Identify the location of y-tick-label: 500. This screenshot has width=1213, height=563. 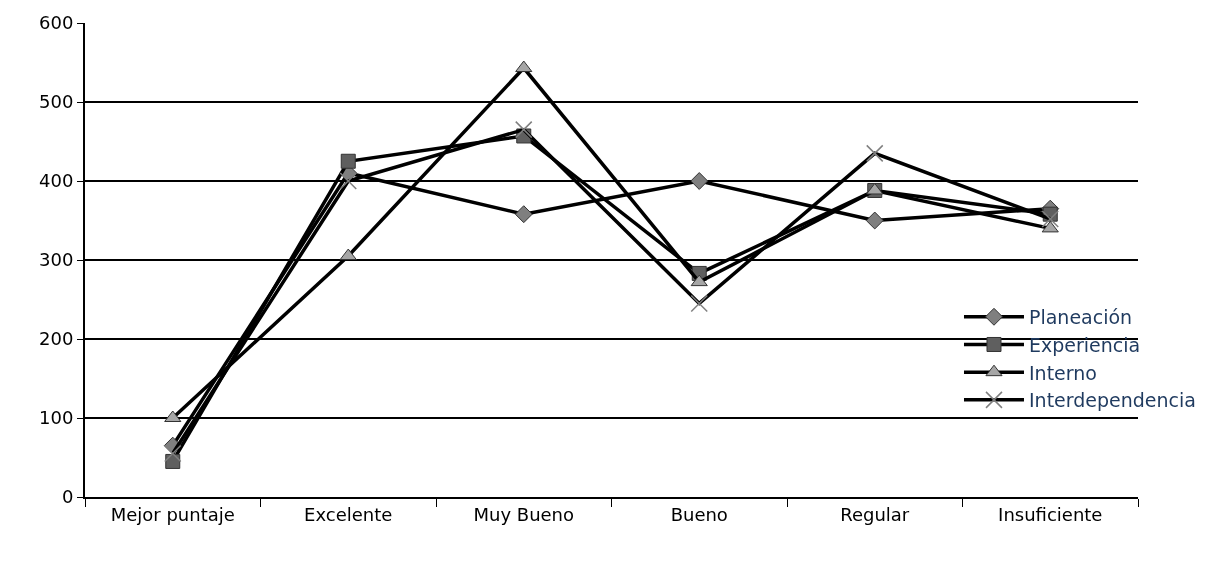
(56, 102).